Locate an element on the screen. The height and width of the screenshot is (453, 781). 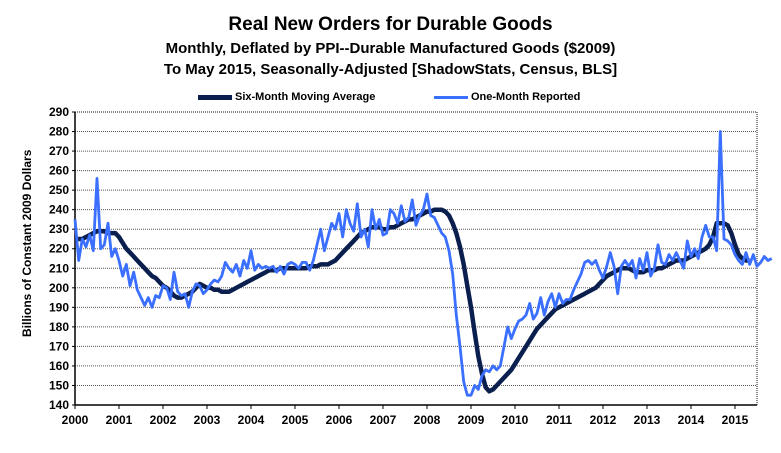
chart-title: Real New Orders for Durable Goods is located at coordinates (390, 24).